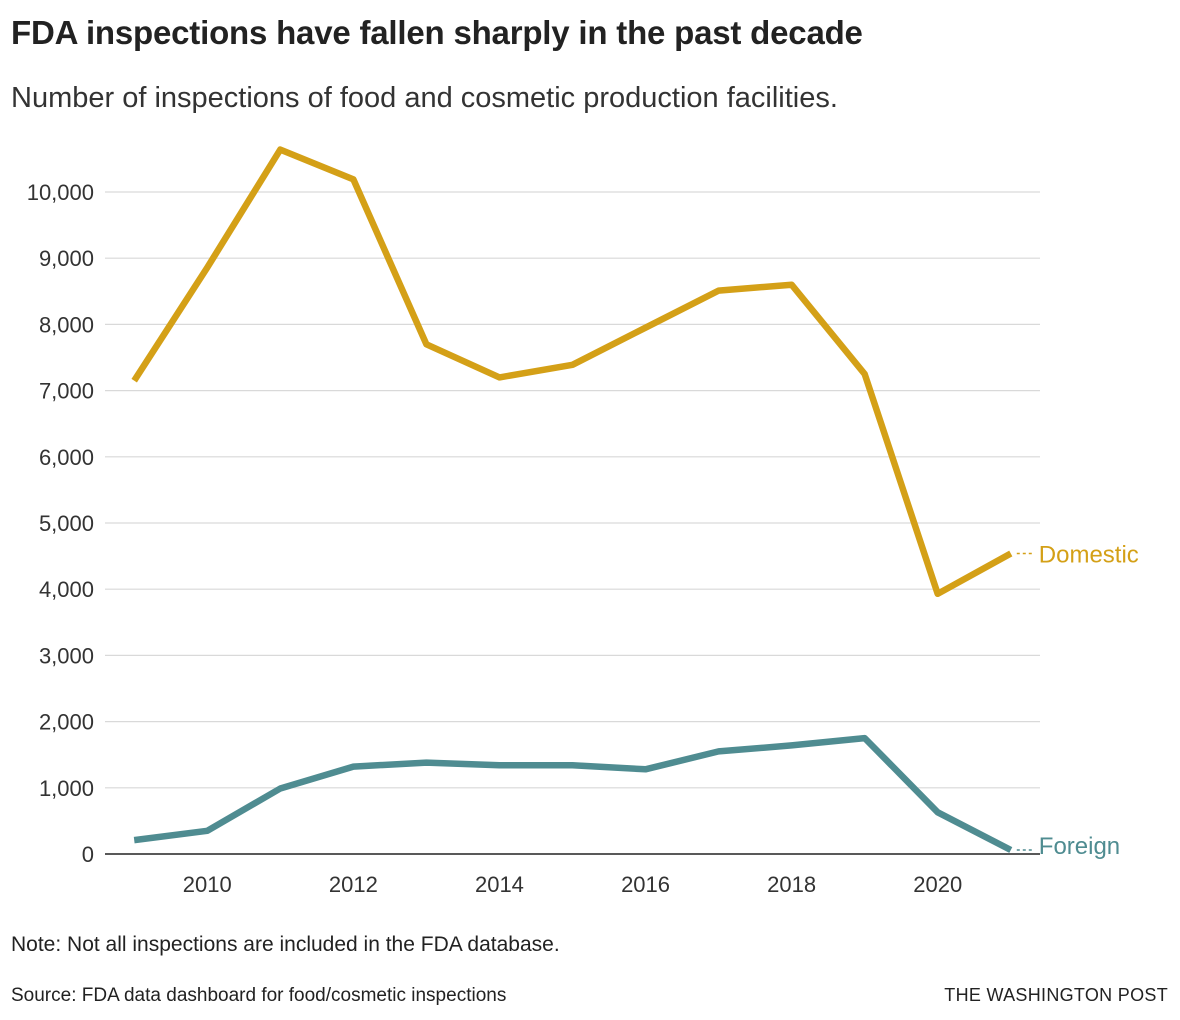 This screenshot has width=1180, height=1020. I want to click on data-point-foreign-2021, so click(1011, 850).